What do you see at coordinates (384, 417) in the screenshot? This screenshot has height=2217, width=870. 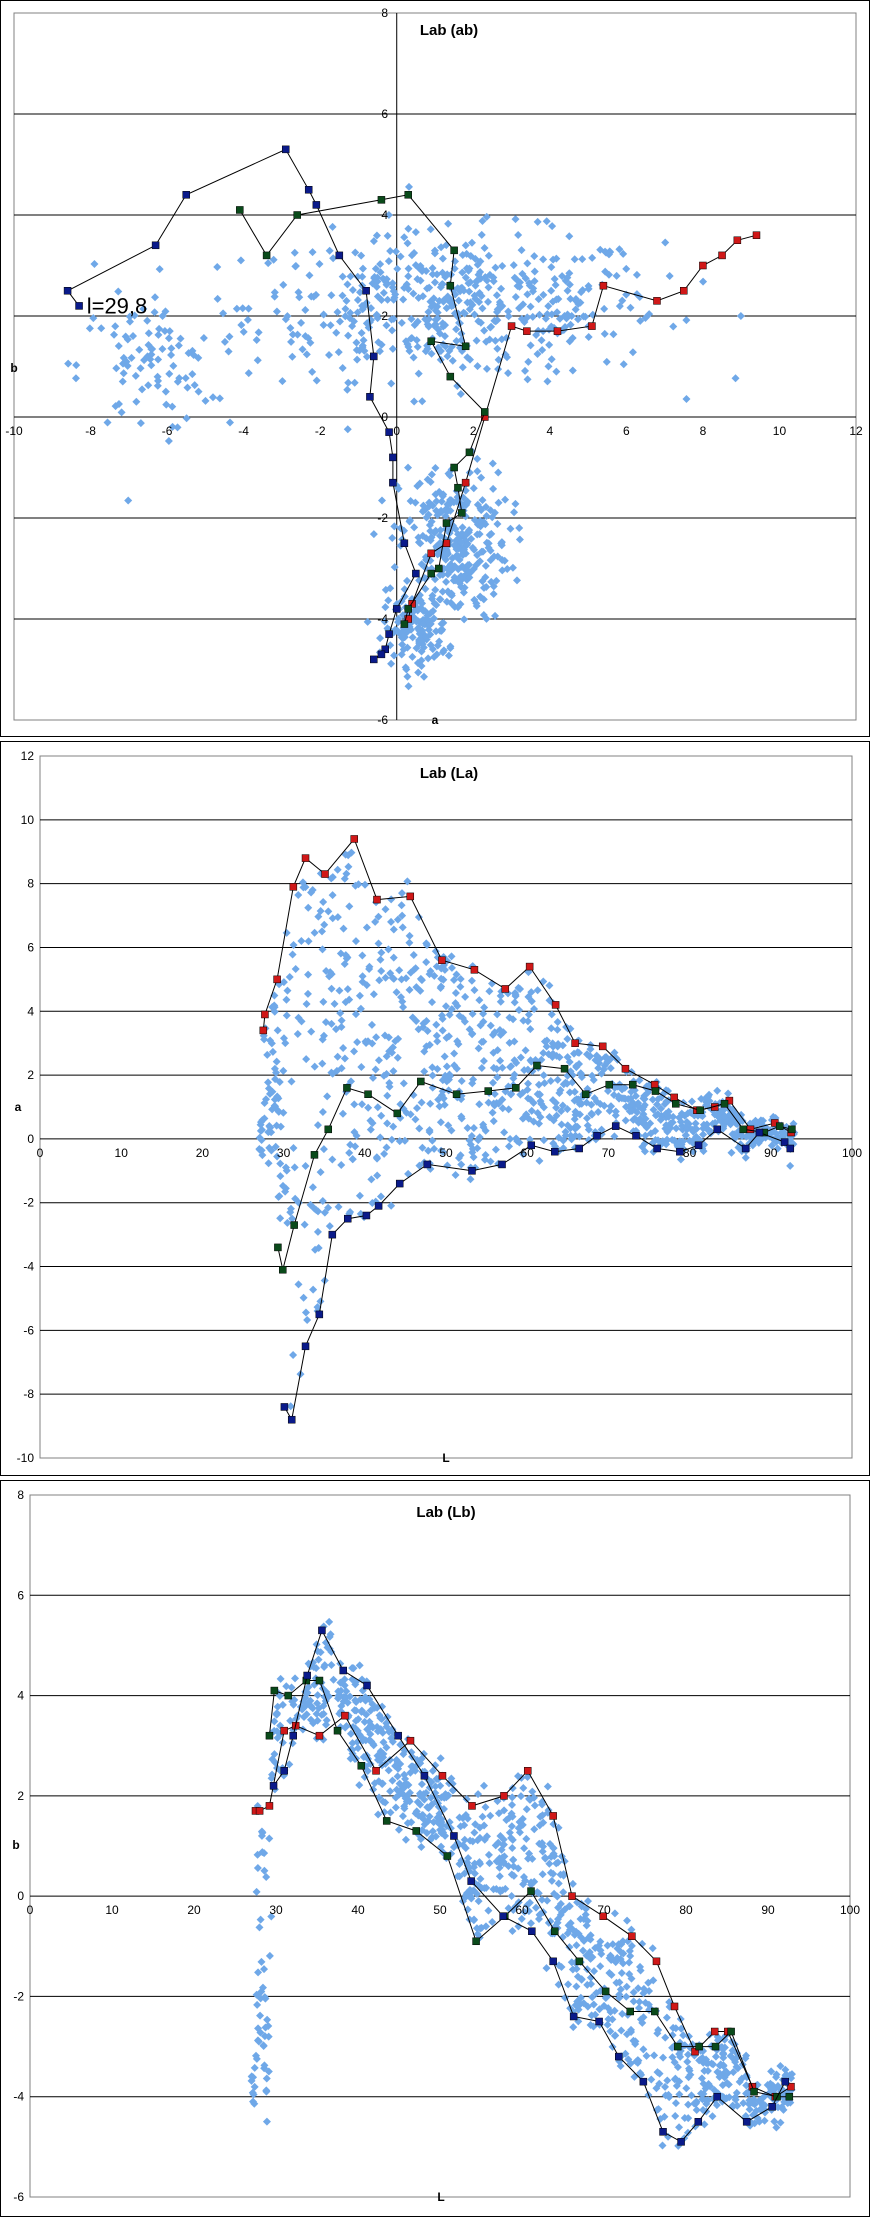 I see `y-tick-label: 0` at bounding box center [384, 417].